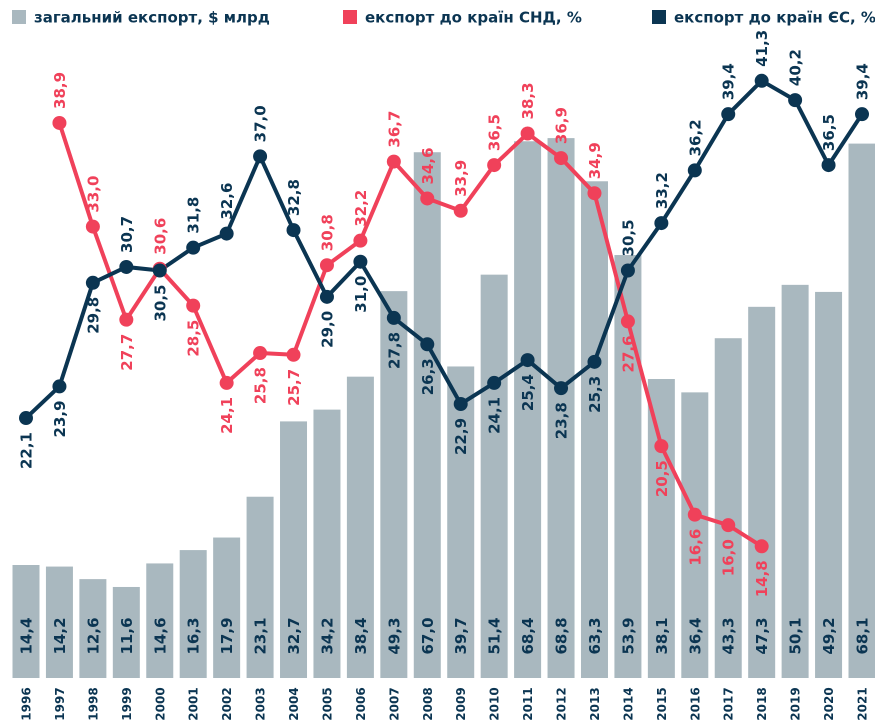 The height and width of the screenshot is (726, 875). I want to click on point-label: 27,8, so click(394, 350).